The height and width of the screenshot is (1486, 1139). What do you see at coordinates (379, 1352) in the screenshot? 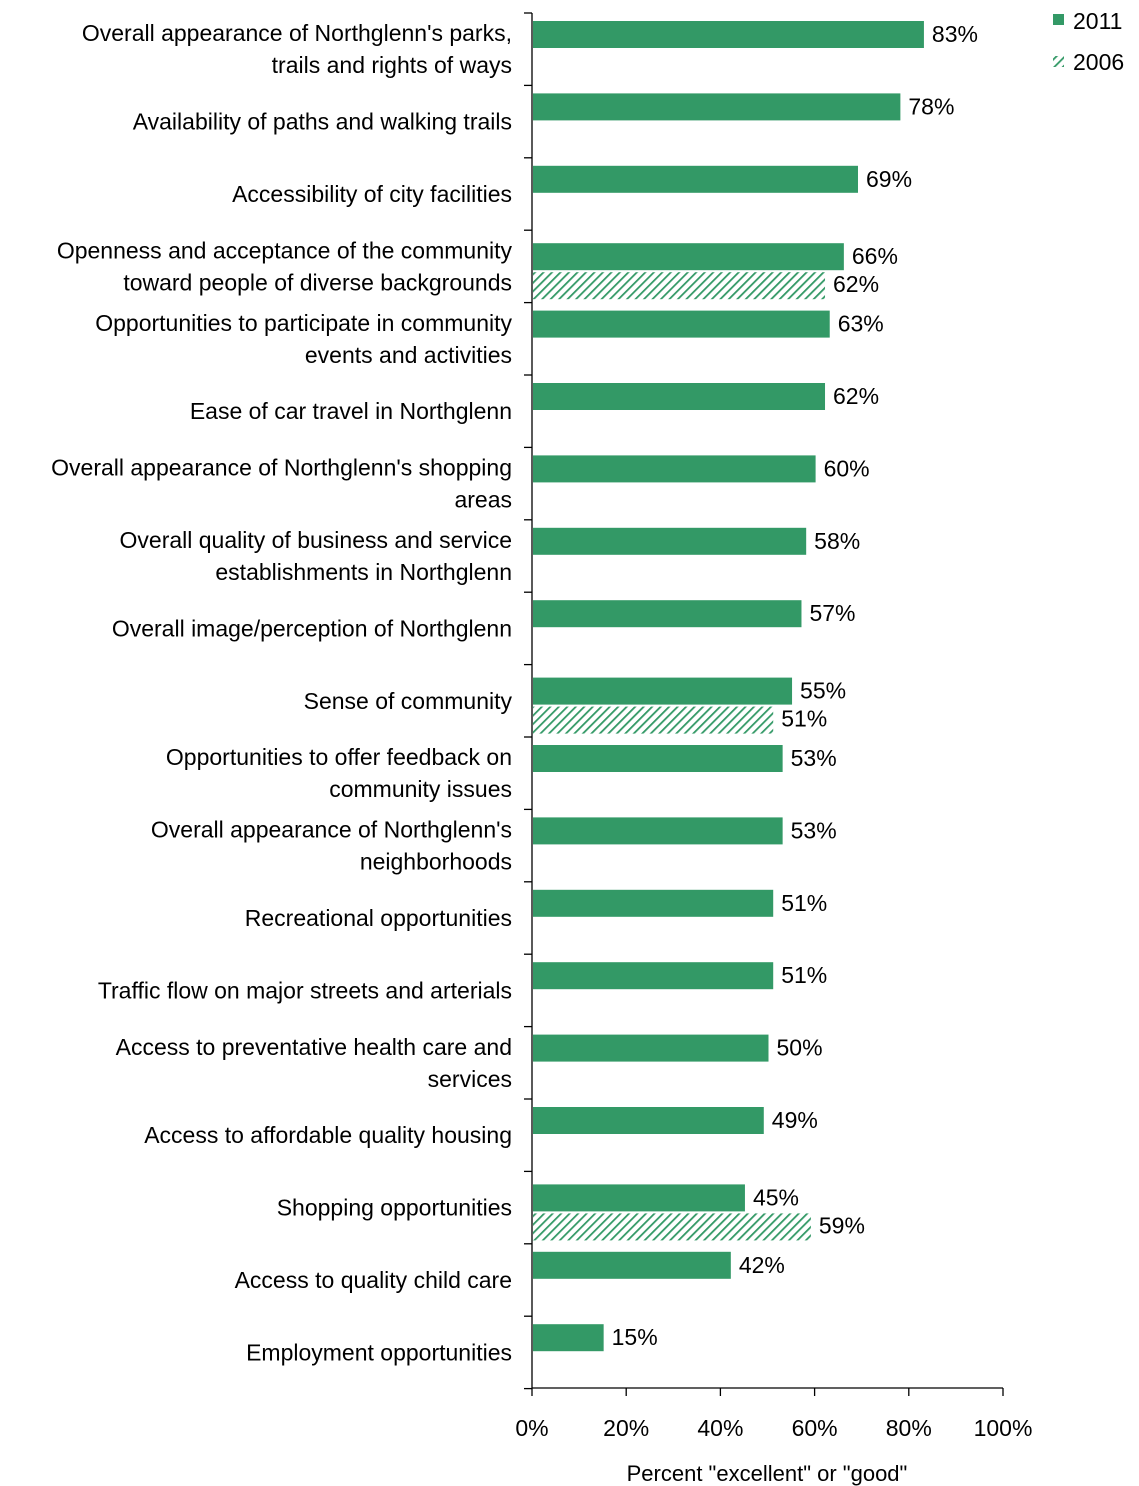
I see `category-label: Employment opportunities` at bounding box center [379, 1352].